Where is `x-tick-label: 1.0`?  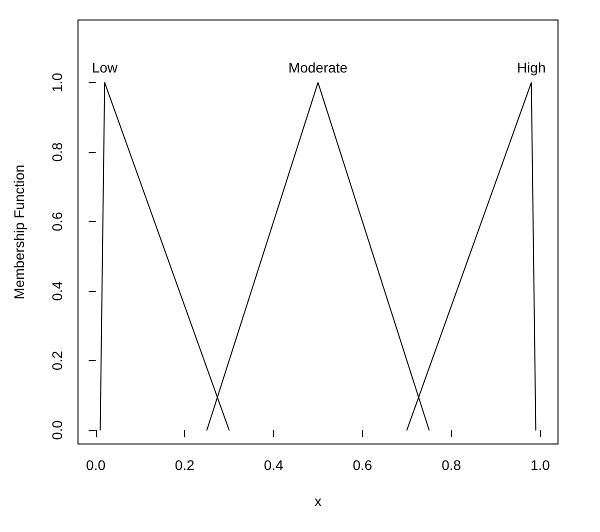 x-tick-label: 1.0 is located at coordinates (540, 465).